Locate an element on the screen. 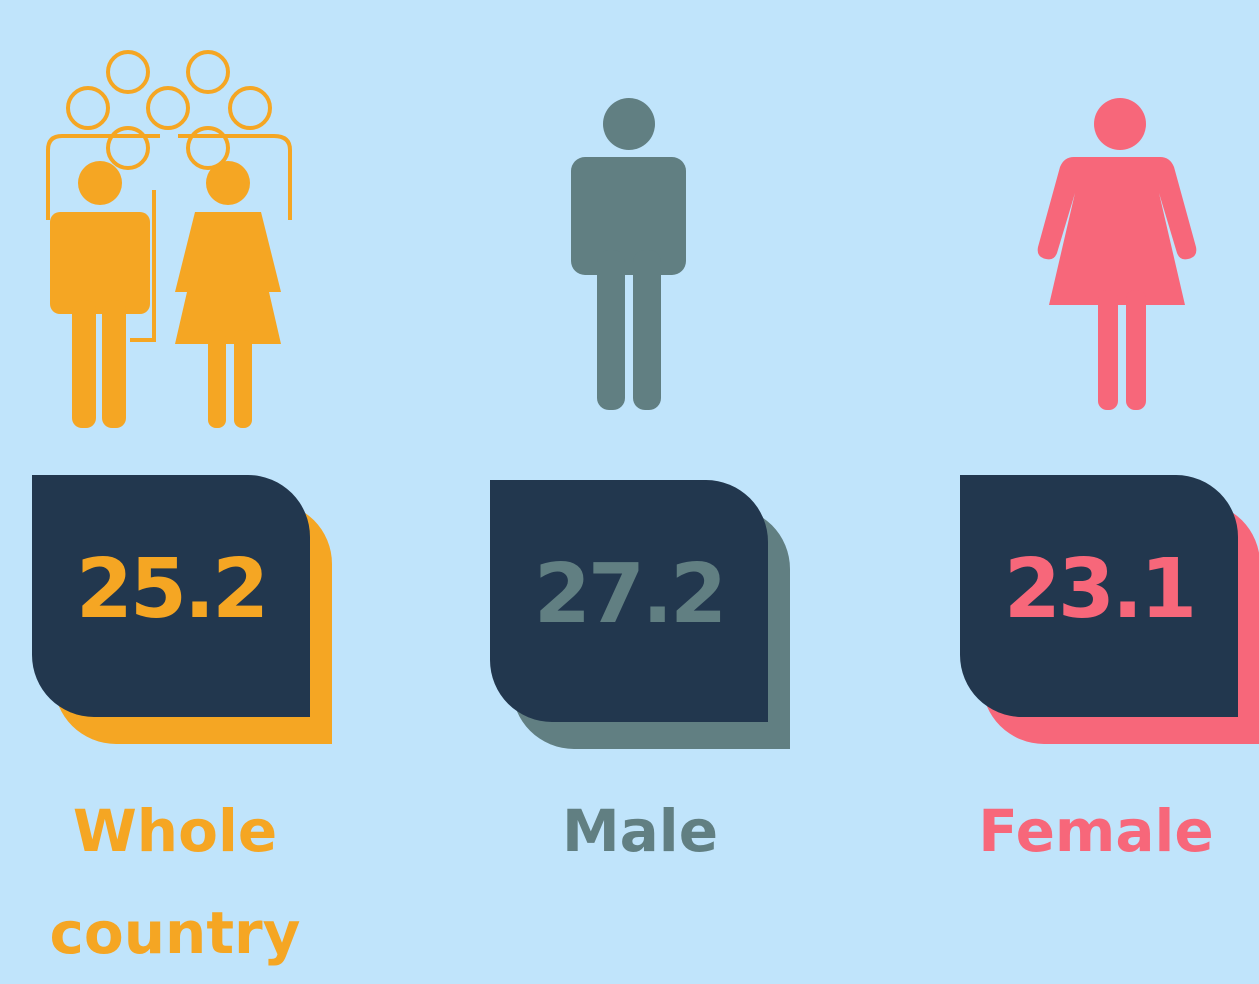 This screenshot has height=984, width=1259. value-text: 27.2 is located at coordinates (629, 594).